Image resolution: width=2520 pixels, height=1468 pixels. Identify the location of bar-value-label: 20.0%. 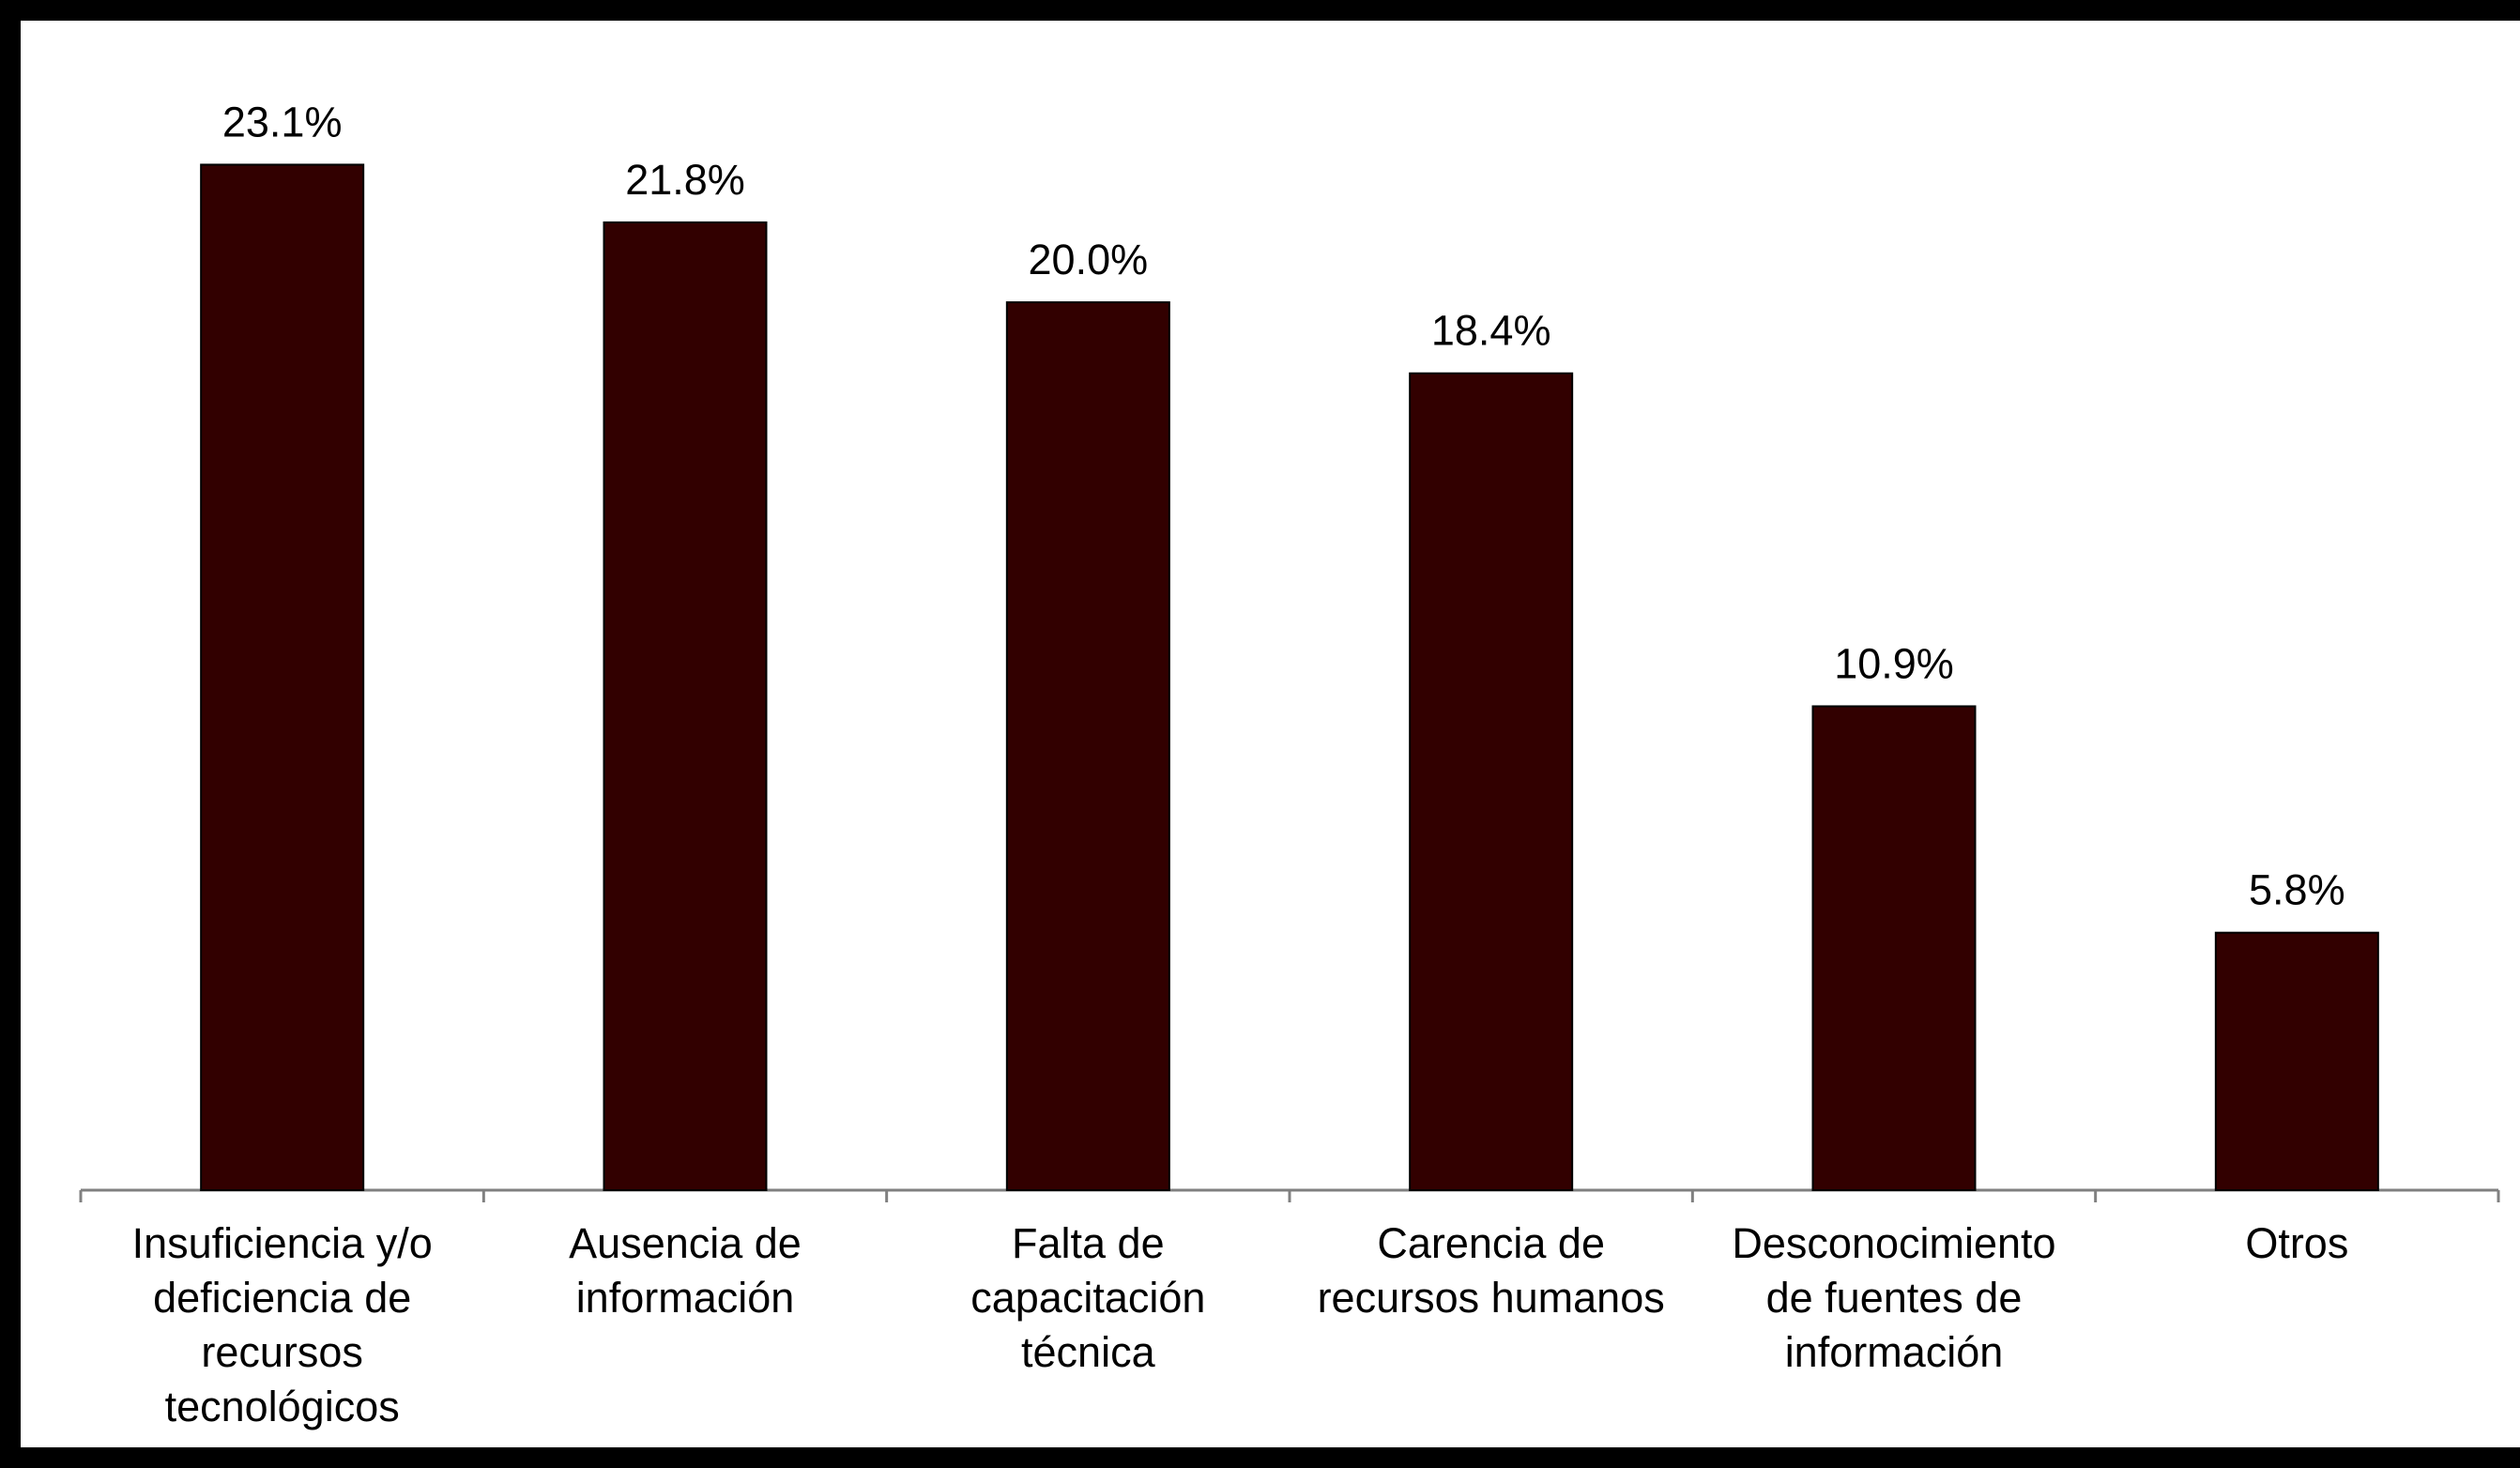
(1089, 259).